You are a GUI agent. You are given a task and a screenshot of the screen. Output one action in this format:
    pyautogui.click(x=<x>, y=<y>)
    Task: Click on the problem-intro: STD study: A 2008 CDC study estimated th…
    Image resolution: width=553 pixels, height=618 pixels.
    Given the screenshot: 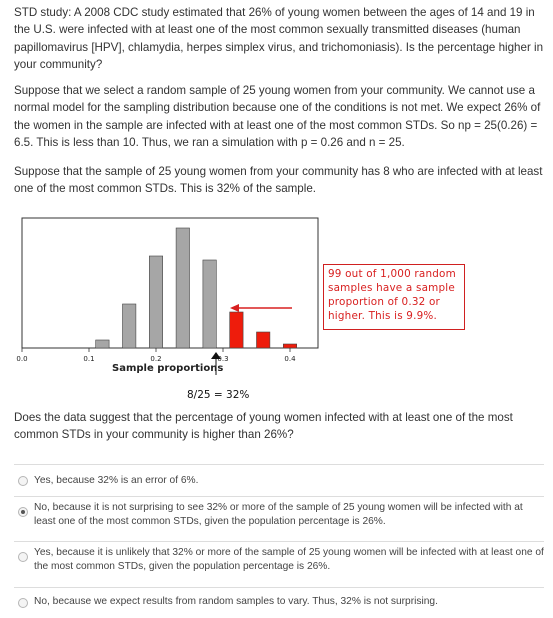 What is the action you would take?
    pyautogui.click(x=279, y=39)
    